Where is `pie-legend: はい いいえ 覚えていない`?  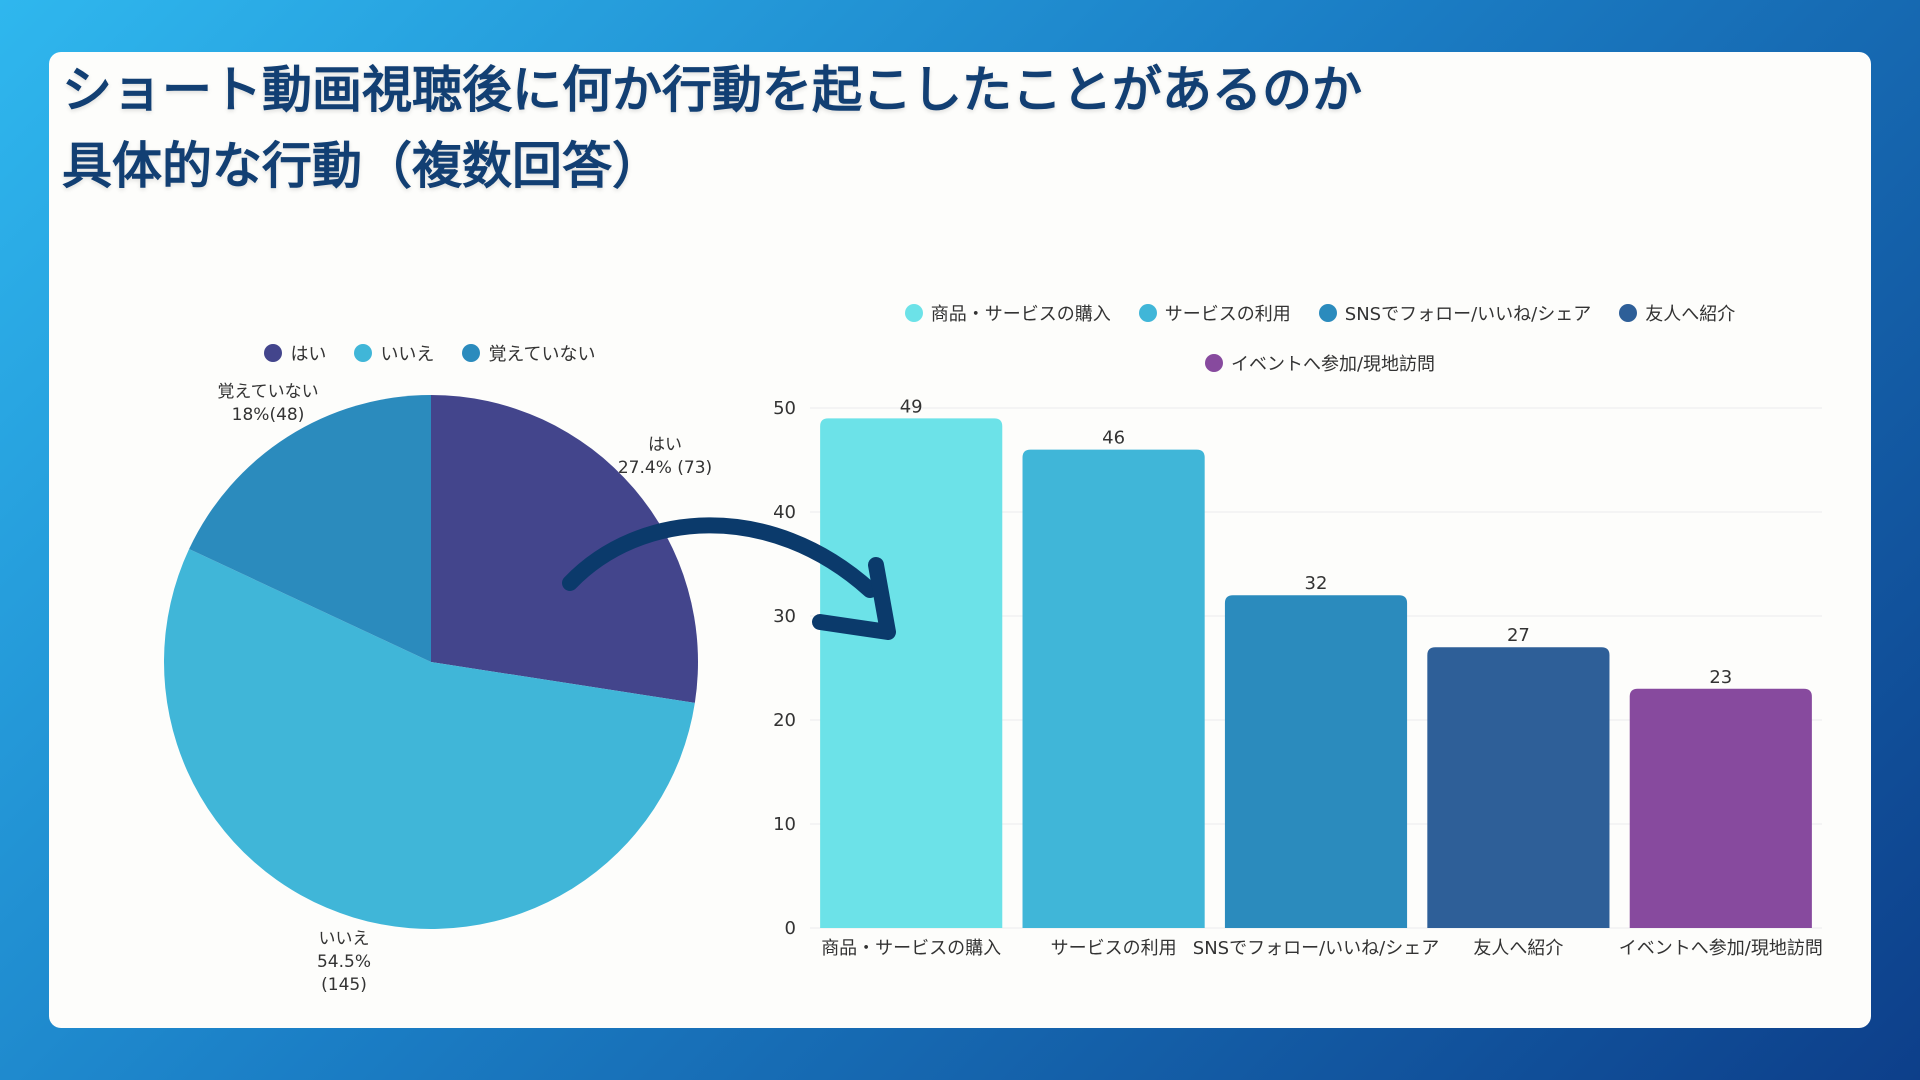 pie-legend: はい いいえ 覚えていない is located at coordinates (430, 353).